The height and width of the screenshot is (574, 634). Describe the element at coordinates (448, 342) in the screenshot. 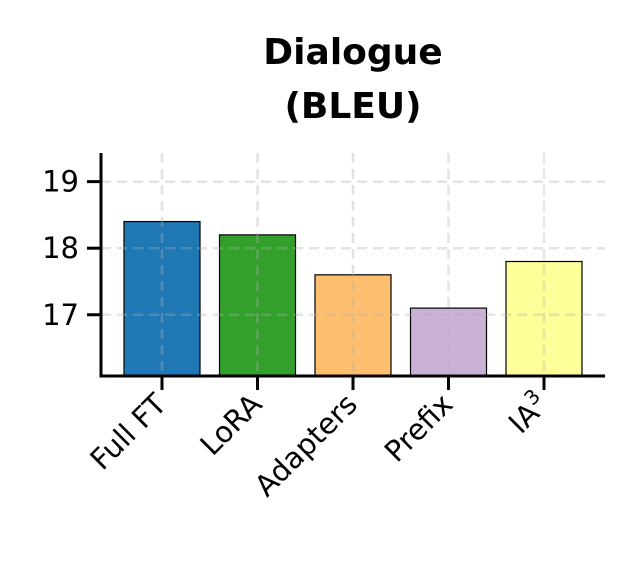

I see `bar-prefix` at that location.